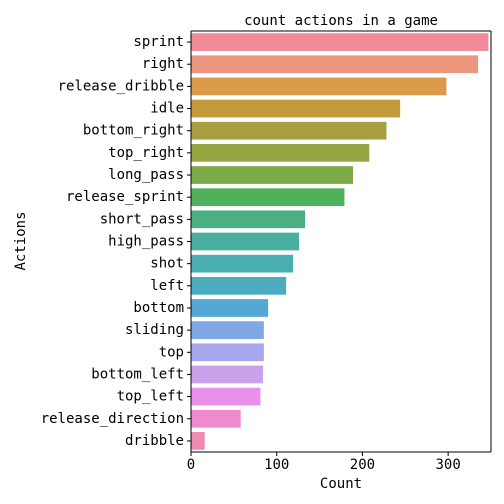 This screenshot has height=504, width=504. Describe the element at coordinates (335, 64) in the screenshot. I see `bar-right` at that location.